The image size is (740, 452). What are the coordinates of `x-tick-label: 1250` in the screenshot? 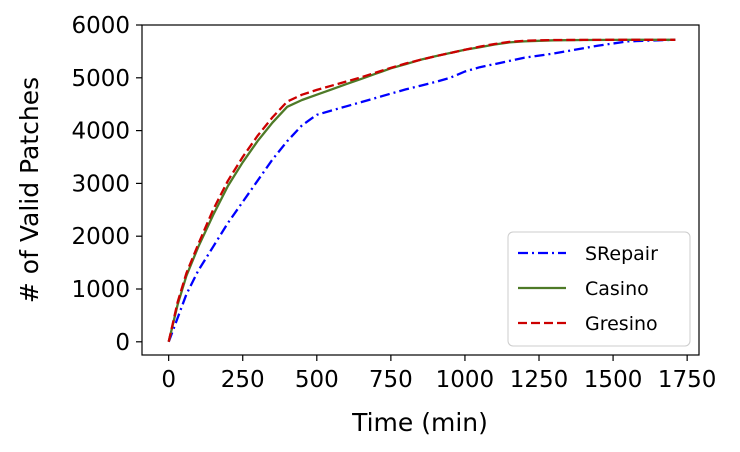 It's located at (539, 380).